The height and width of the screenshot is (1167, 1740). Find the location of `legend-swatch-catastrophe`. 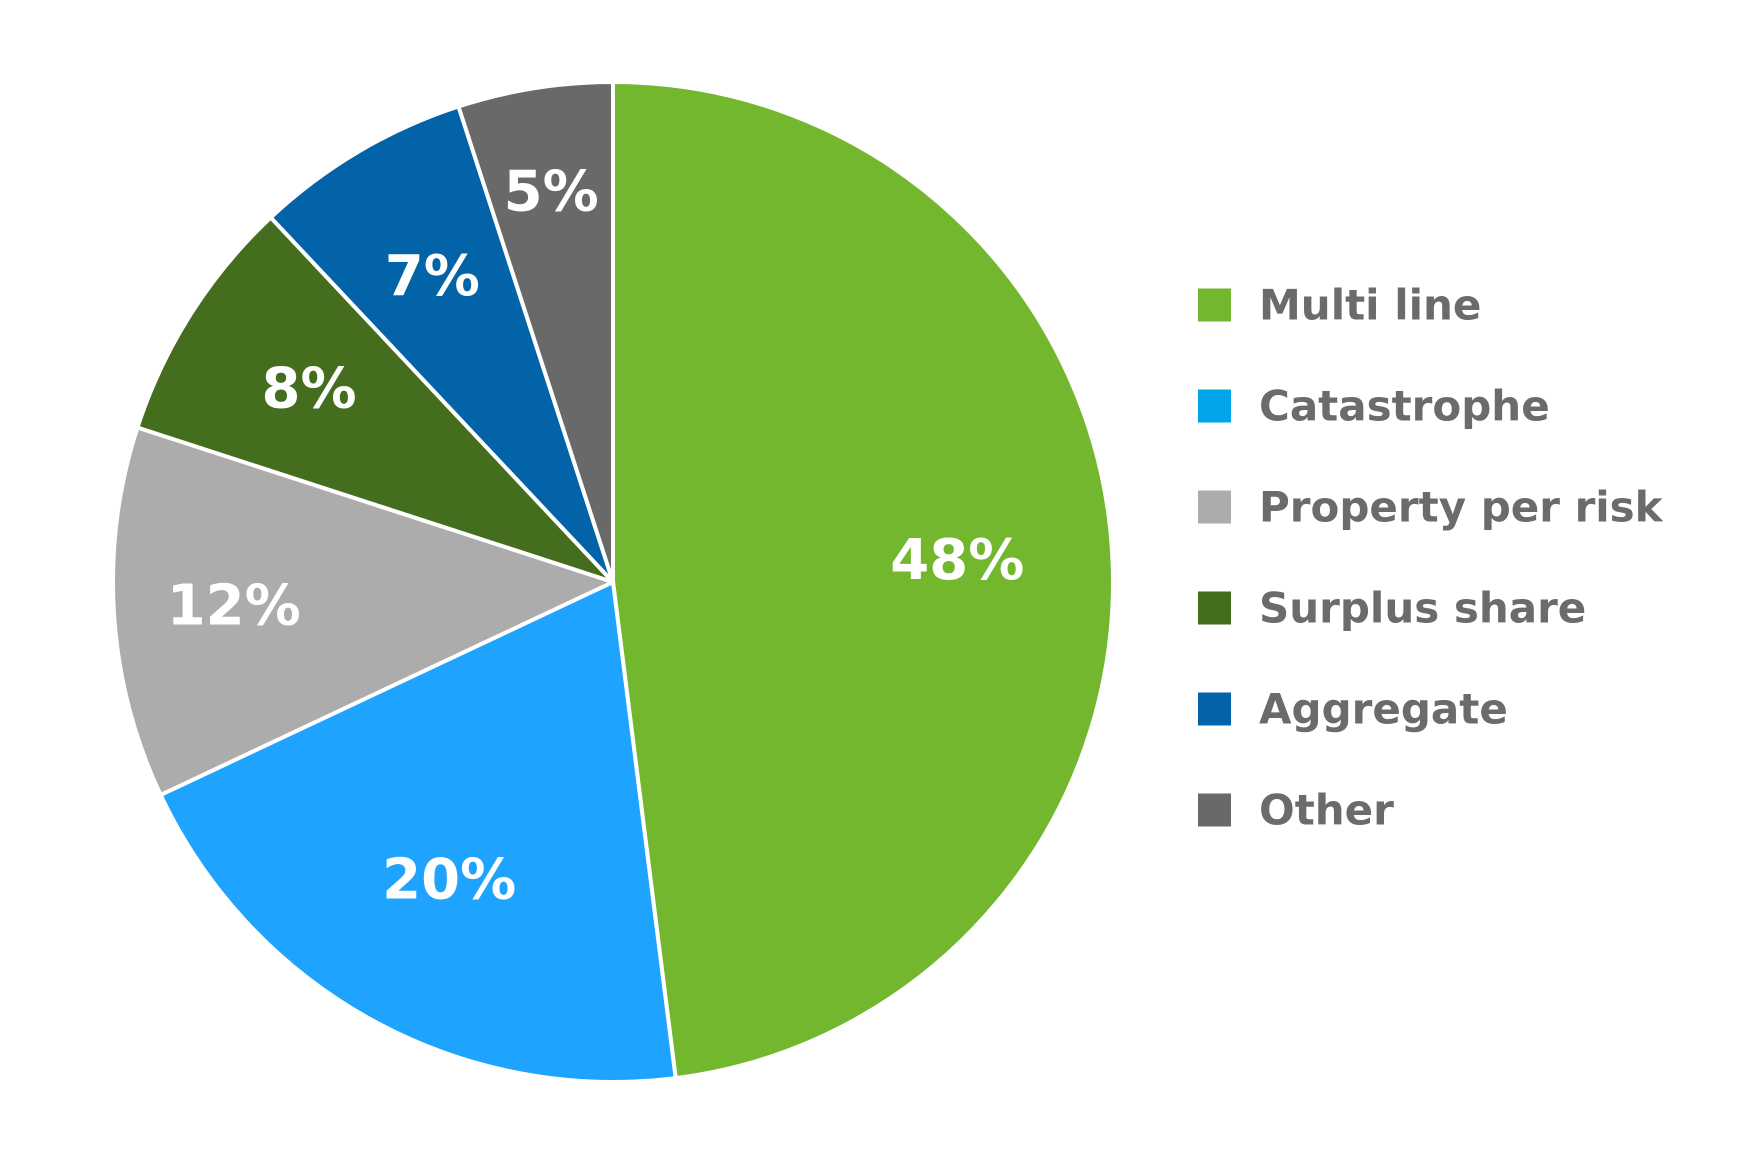

legend-swatch-catastrophe is located at coordinates (1214, 406).